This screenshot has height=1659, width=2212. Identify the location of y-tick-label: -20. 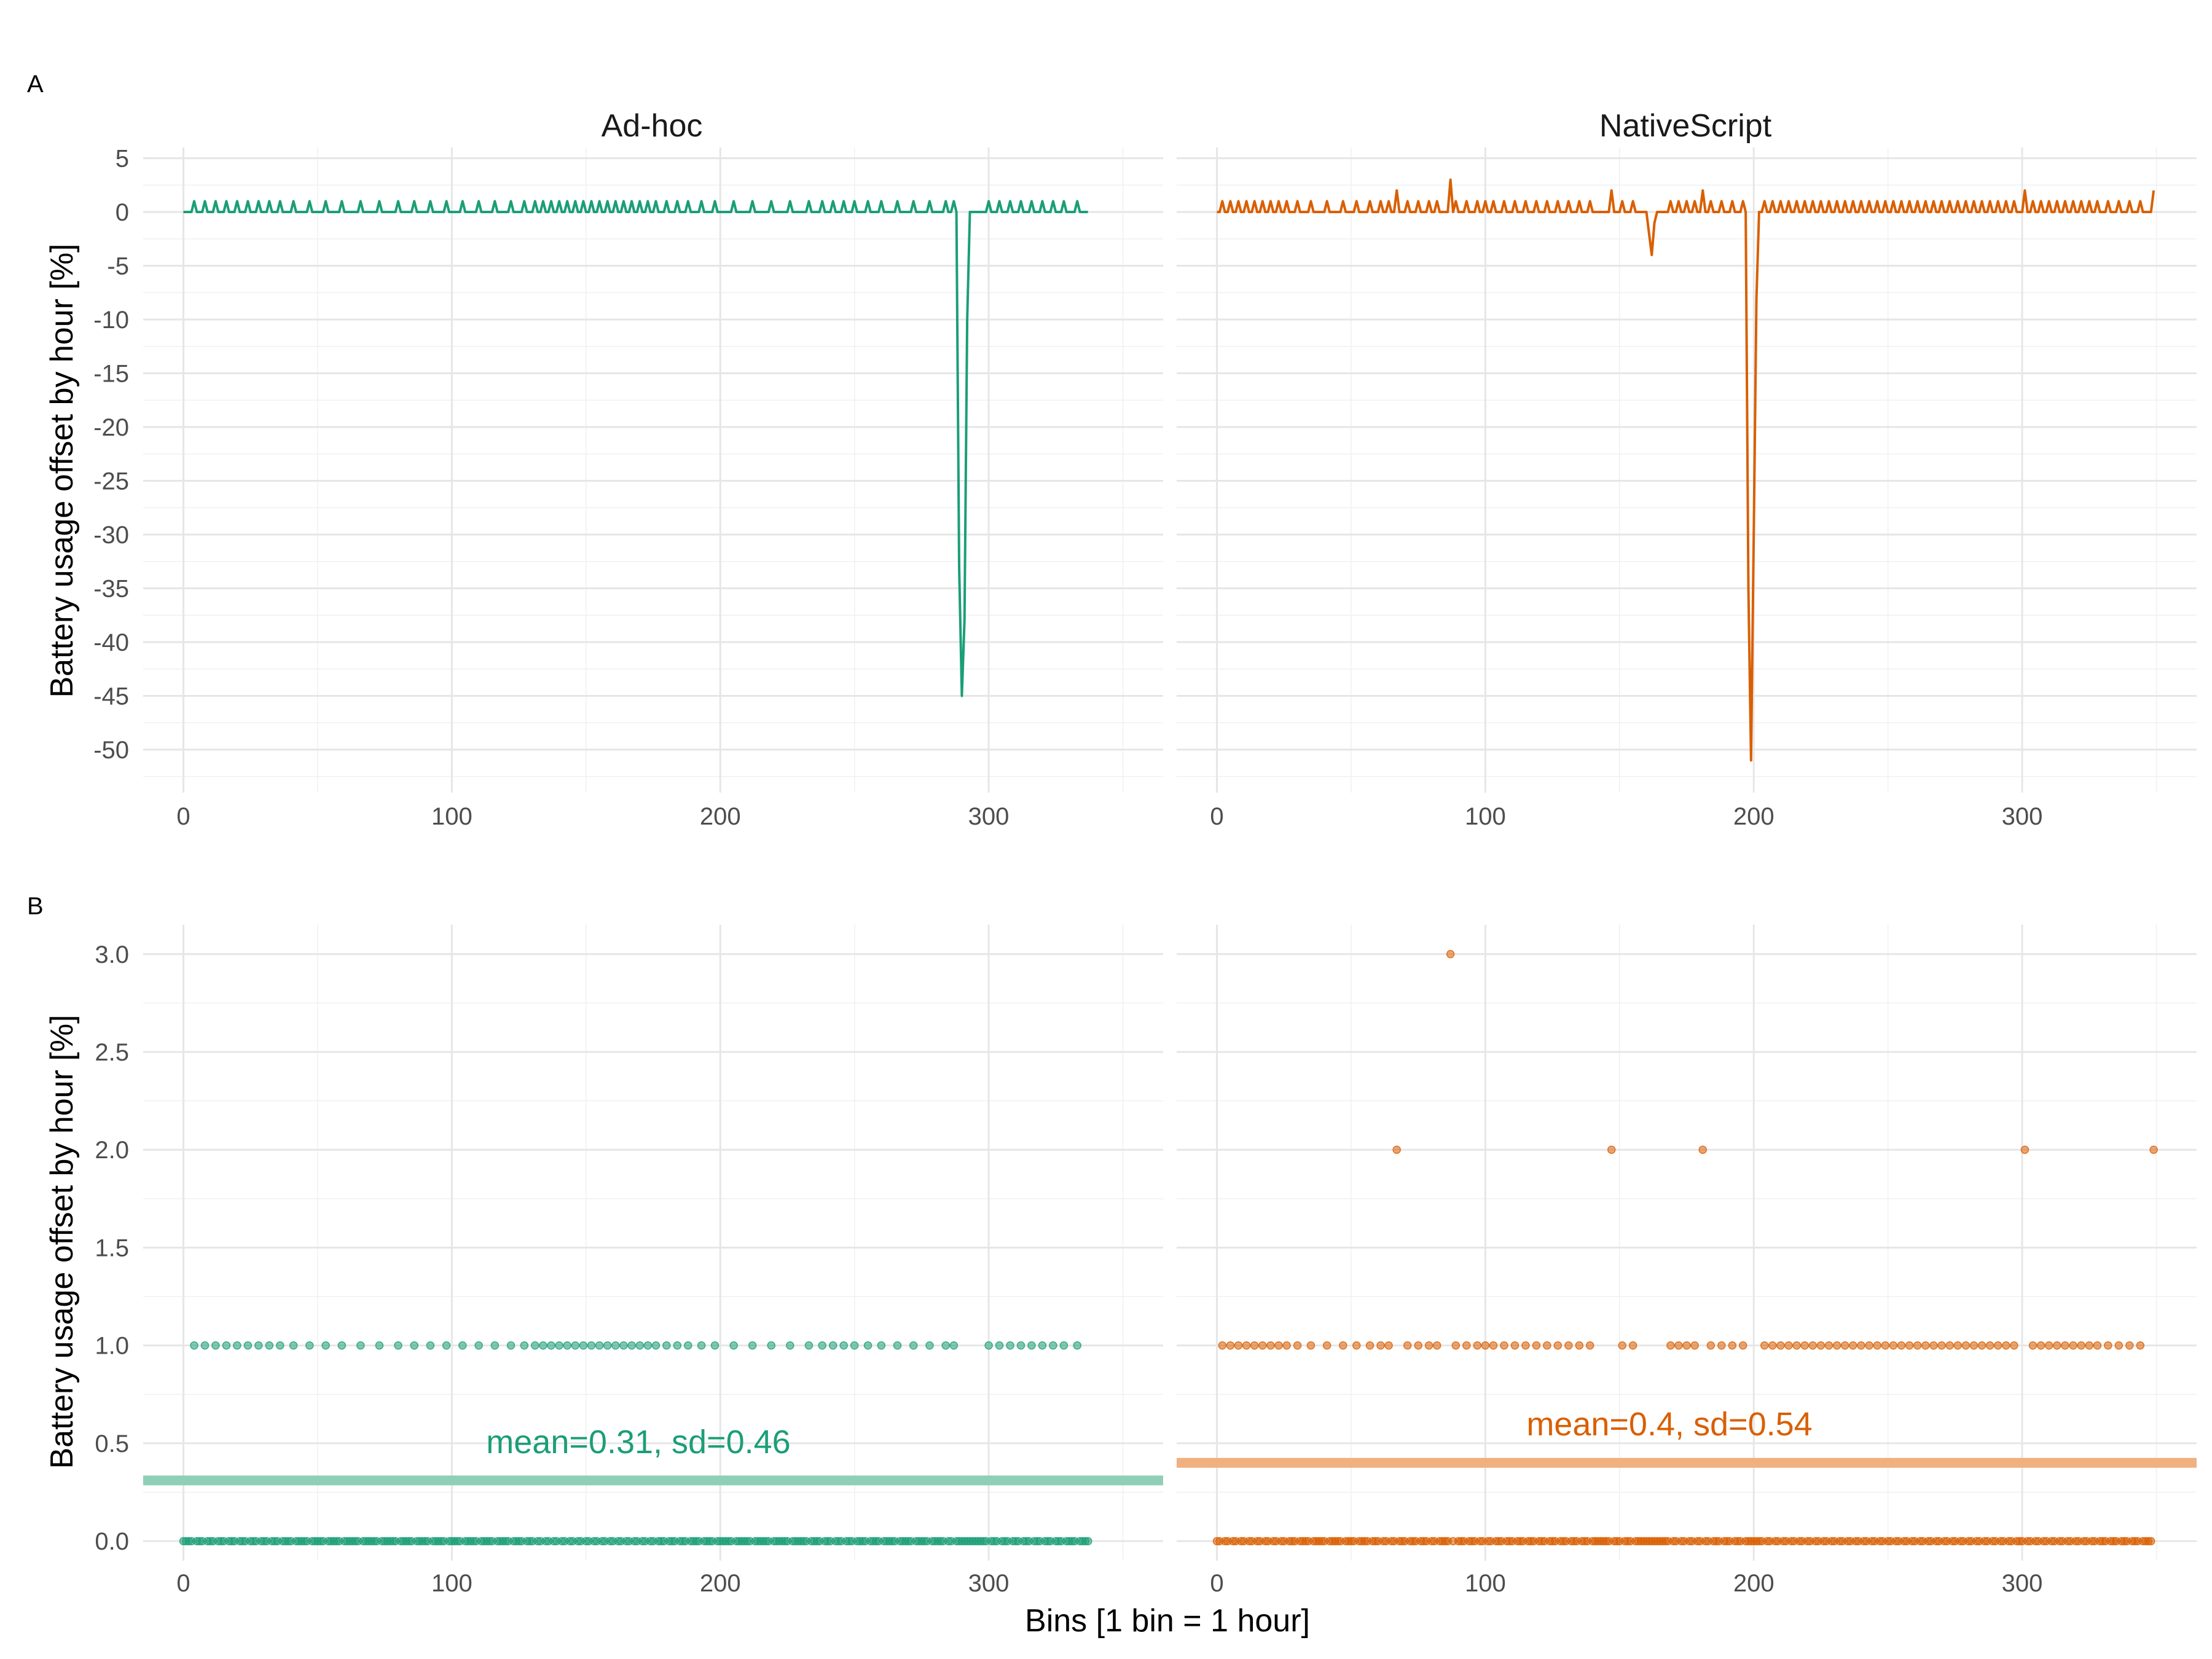
(111, 427).